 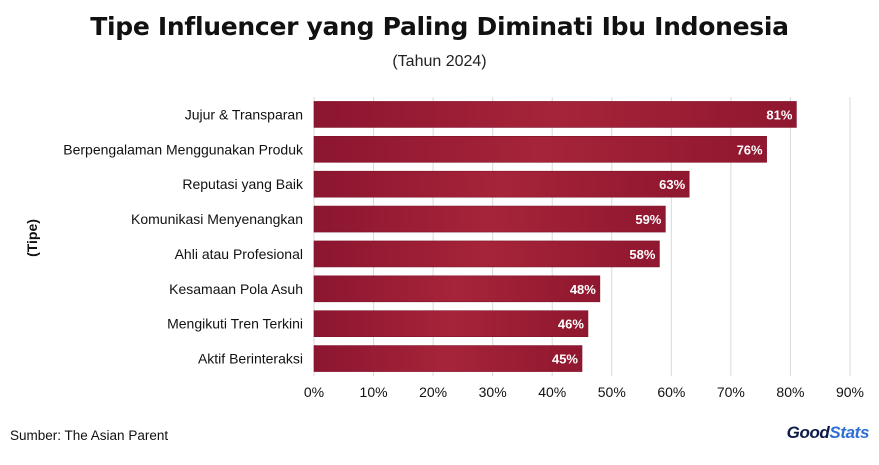 What do you see at coordinates (583, 289) in the screenshot?
I see `bar-value-label: 48%` at bounding box center [583, 289].